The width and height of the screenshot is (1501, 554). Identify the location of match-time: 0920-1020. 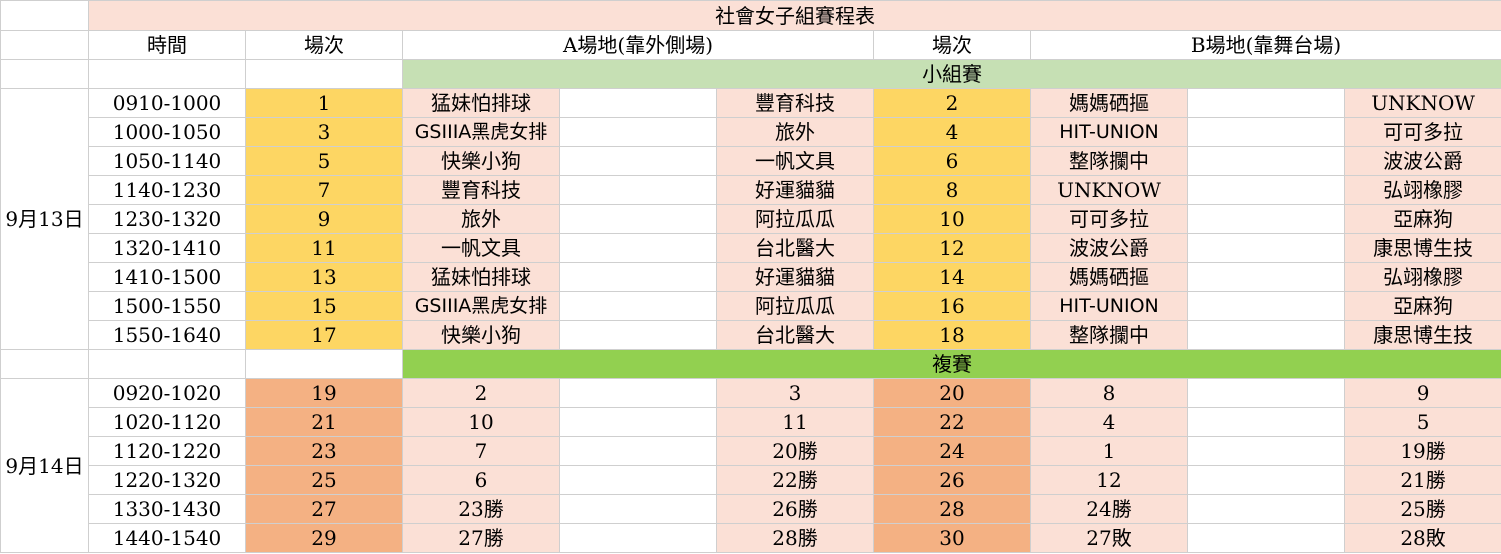
(167, 393).